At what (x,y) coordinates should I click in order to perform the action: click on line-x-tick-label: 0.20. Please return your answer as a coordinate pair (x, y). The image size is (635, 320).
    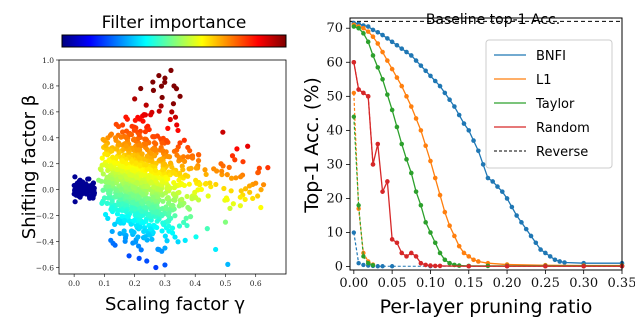
    Looking at the image, I should click on (507, 283).